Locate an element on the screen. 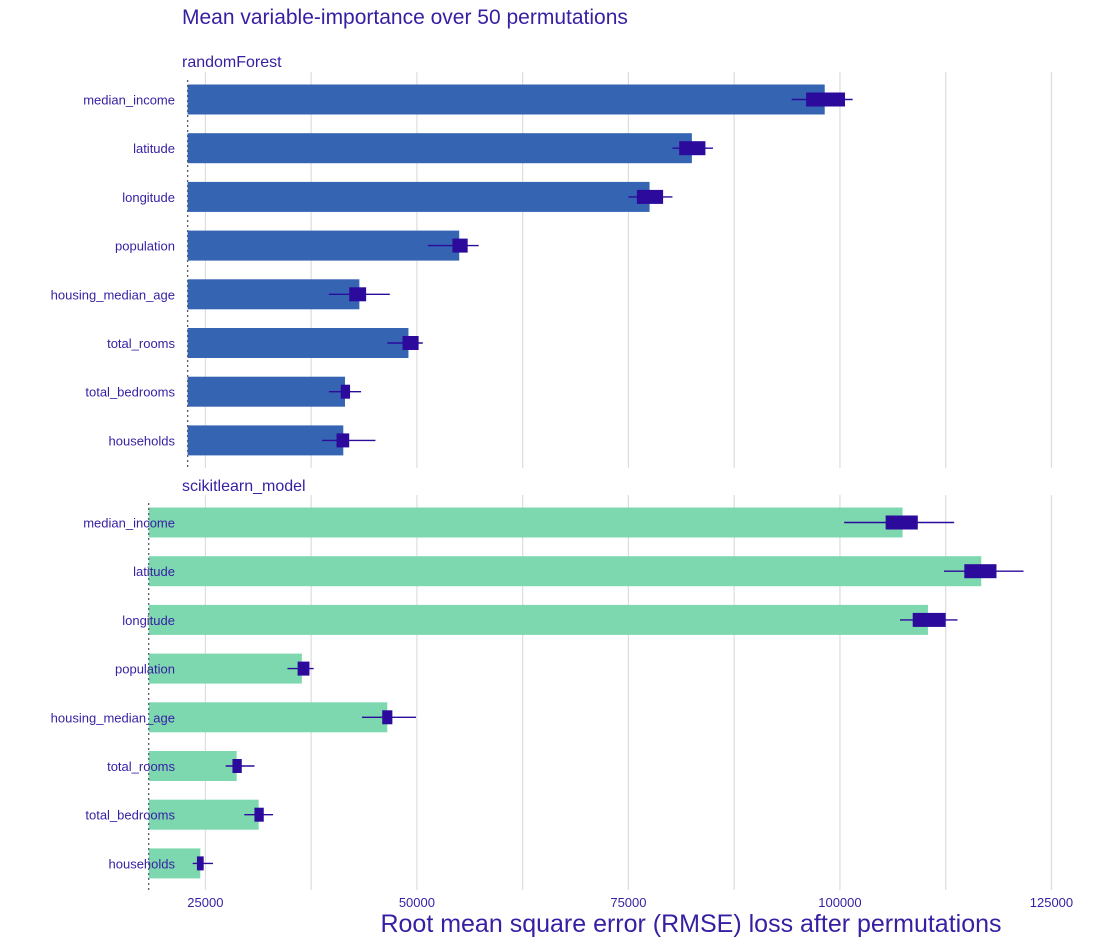 This screenshot has width=1098, height=949. box-1-housing_median_age is located at coordinates (387, 717).